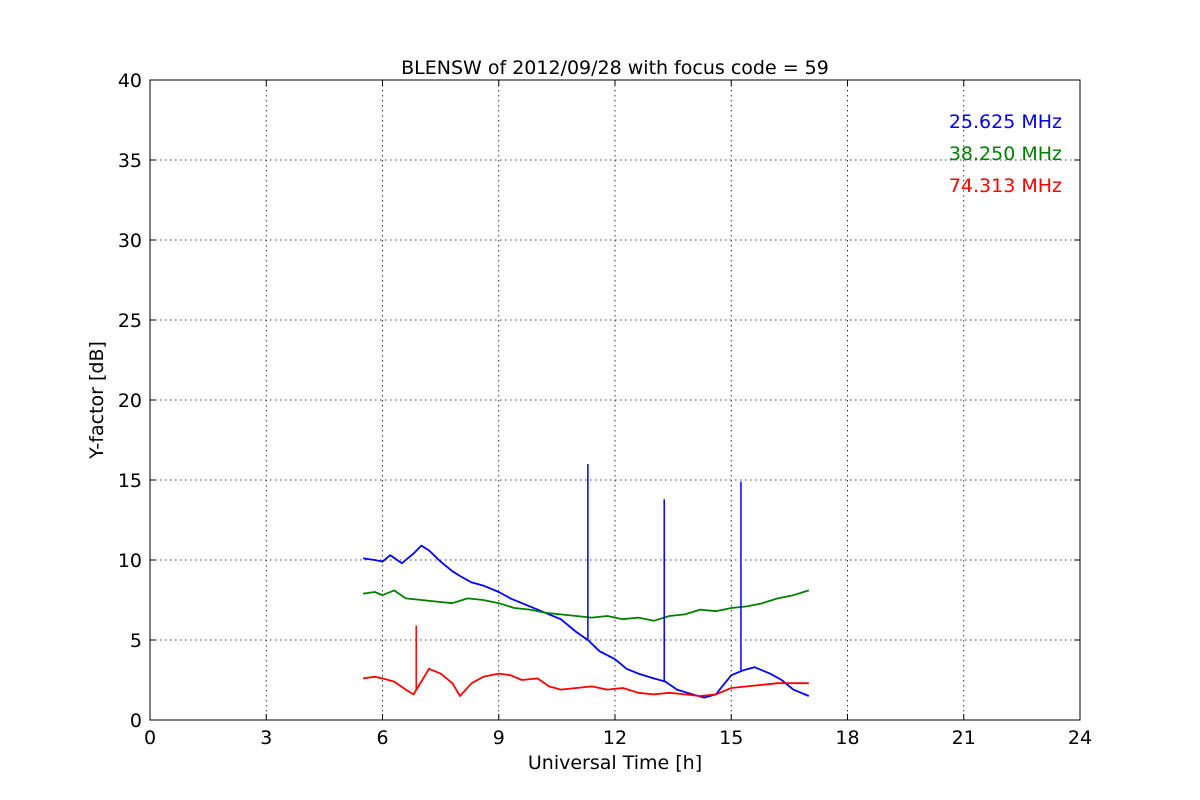 This screenshot has width=1200, height=800. Describe the element at coordinates (1080, 738) in the screenshot. I see `x-tick-label: 24` at that location.